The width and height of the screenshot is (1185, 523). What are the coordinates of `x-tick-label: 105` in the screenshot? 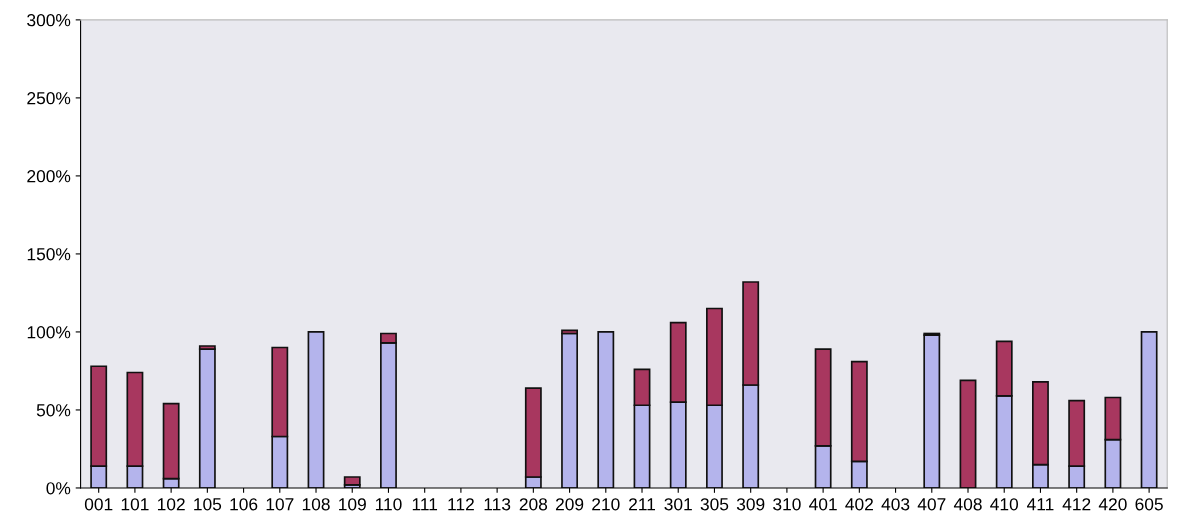 It's located at (208, 504).